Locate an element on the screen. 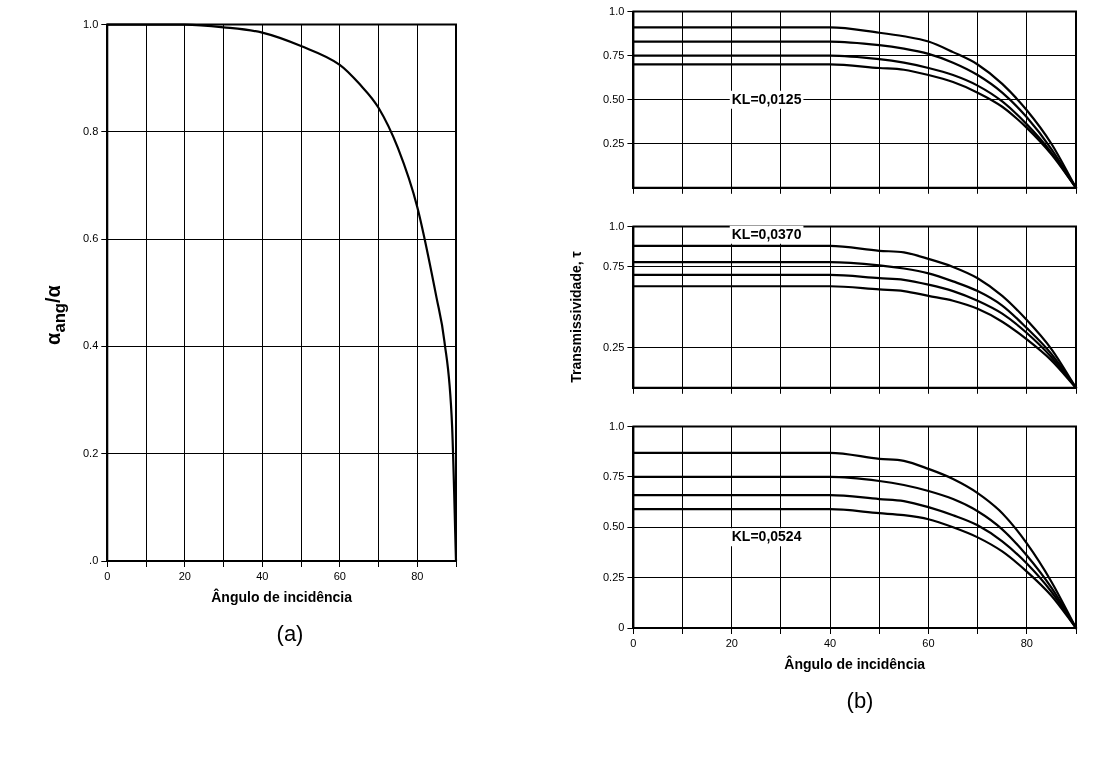  y-axis-title: Transmissividade, τ is located at coordinates (576, 317).